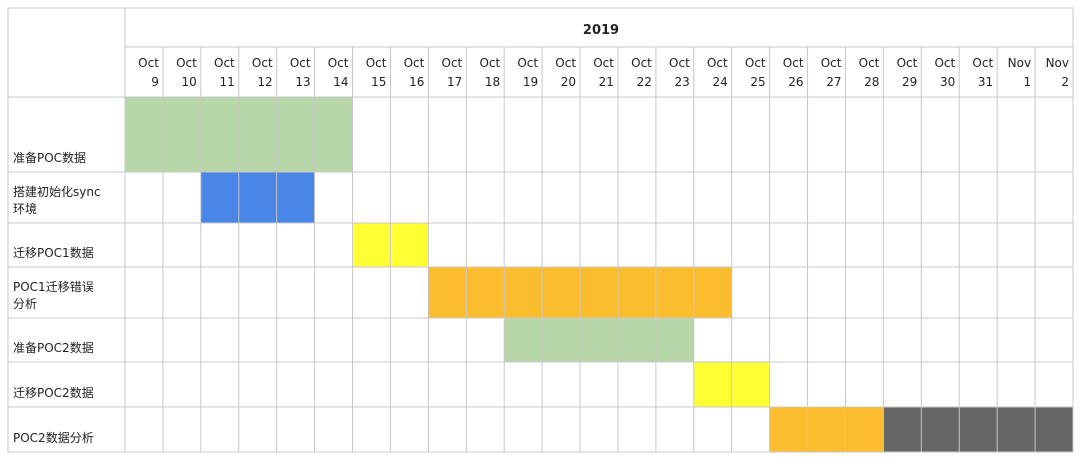 The image size is (1080, 458). What do you see at coordinates (601, 30) in the screenshot?
I see `chart-title: 2019` at bounding box center [601, 30].